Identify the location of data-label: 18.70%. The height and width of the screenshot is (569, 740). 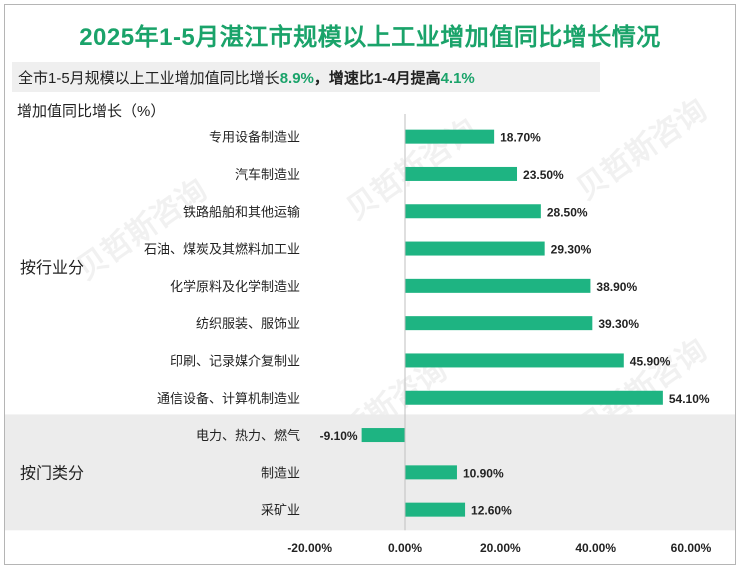
(520, 138).